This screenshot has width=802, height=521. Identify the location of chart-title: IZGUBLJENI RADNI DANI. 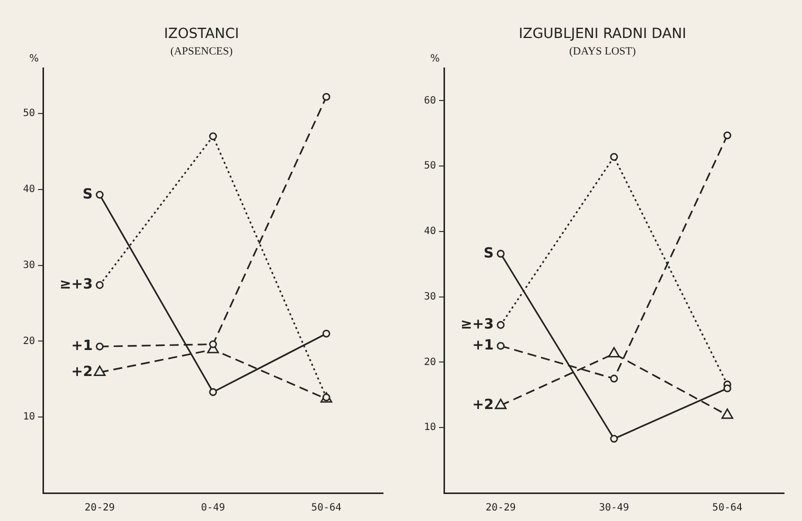
(602, 34).